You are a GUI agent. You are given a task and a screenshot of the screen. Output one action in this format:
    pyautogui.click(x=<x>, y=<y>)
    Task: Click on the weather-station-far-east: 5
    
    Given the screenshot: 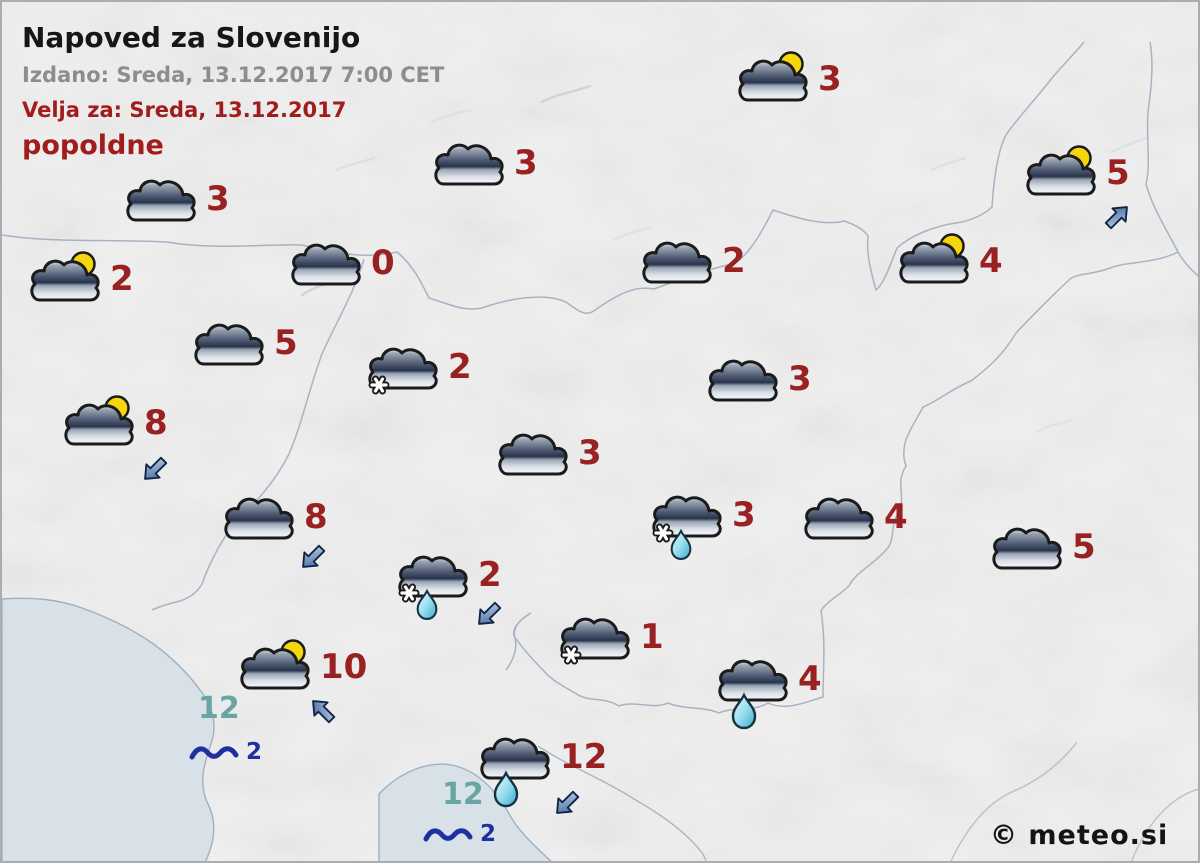 What is the action you would take?
    pyautogui.click(x=1042, y=547)
    